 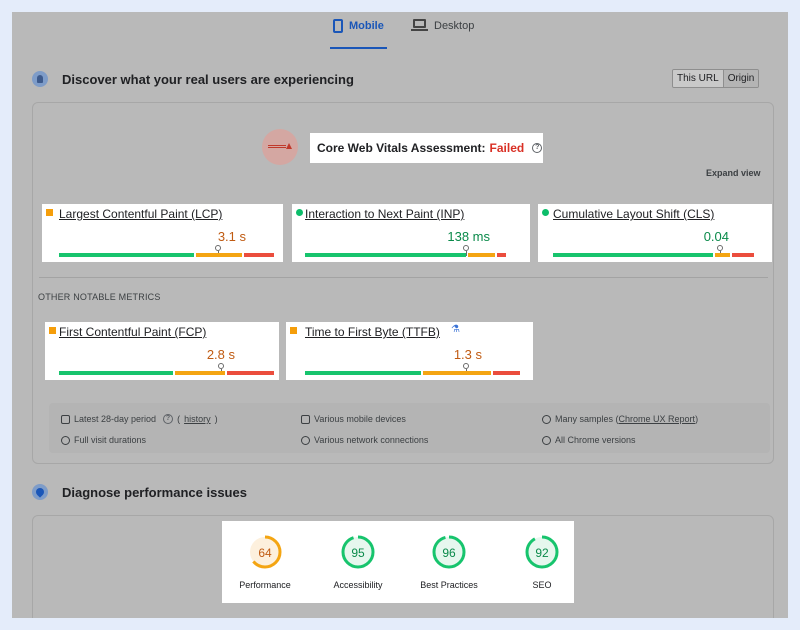 I want to click on metric-value: 3.1 s, so click(x=231, y=236).